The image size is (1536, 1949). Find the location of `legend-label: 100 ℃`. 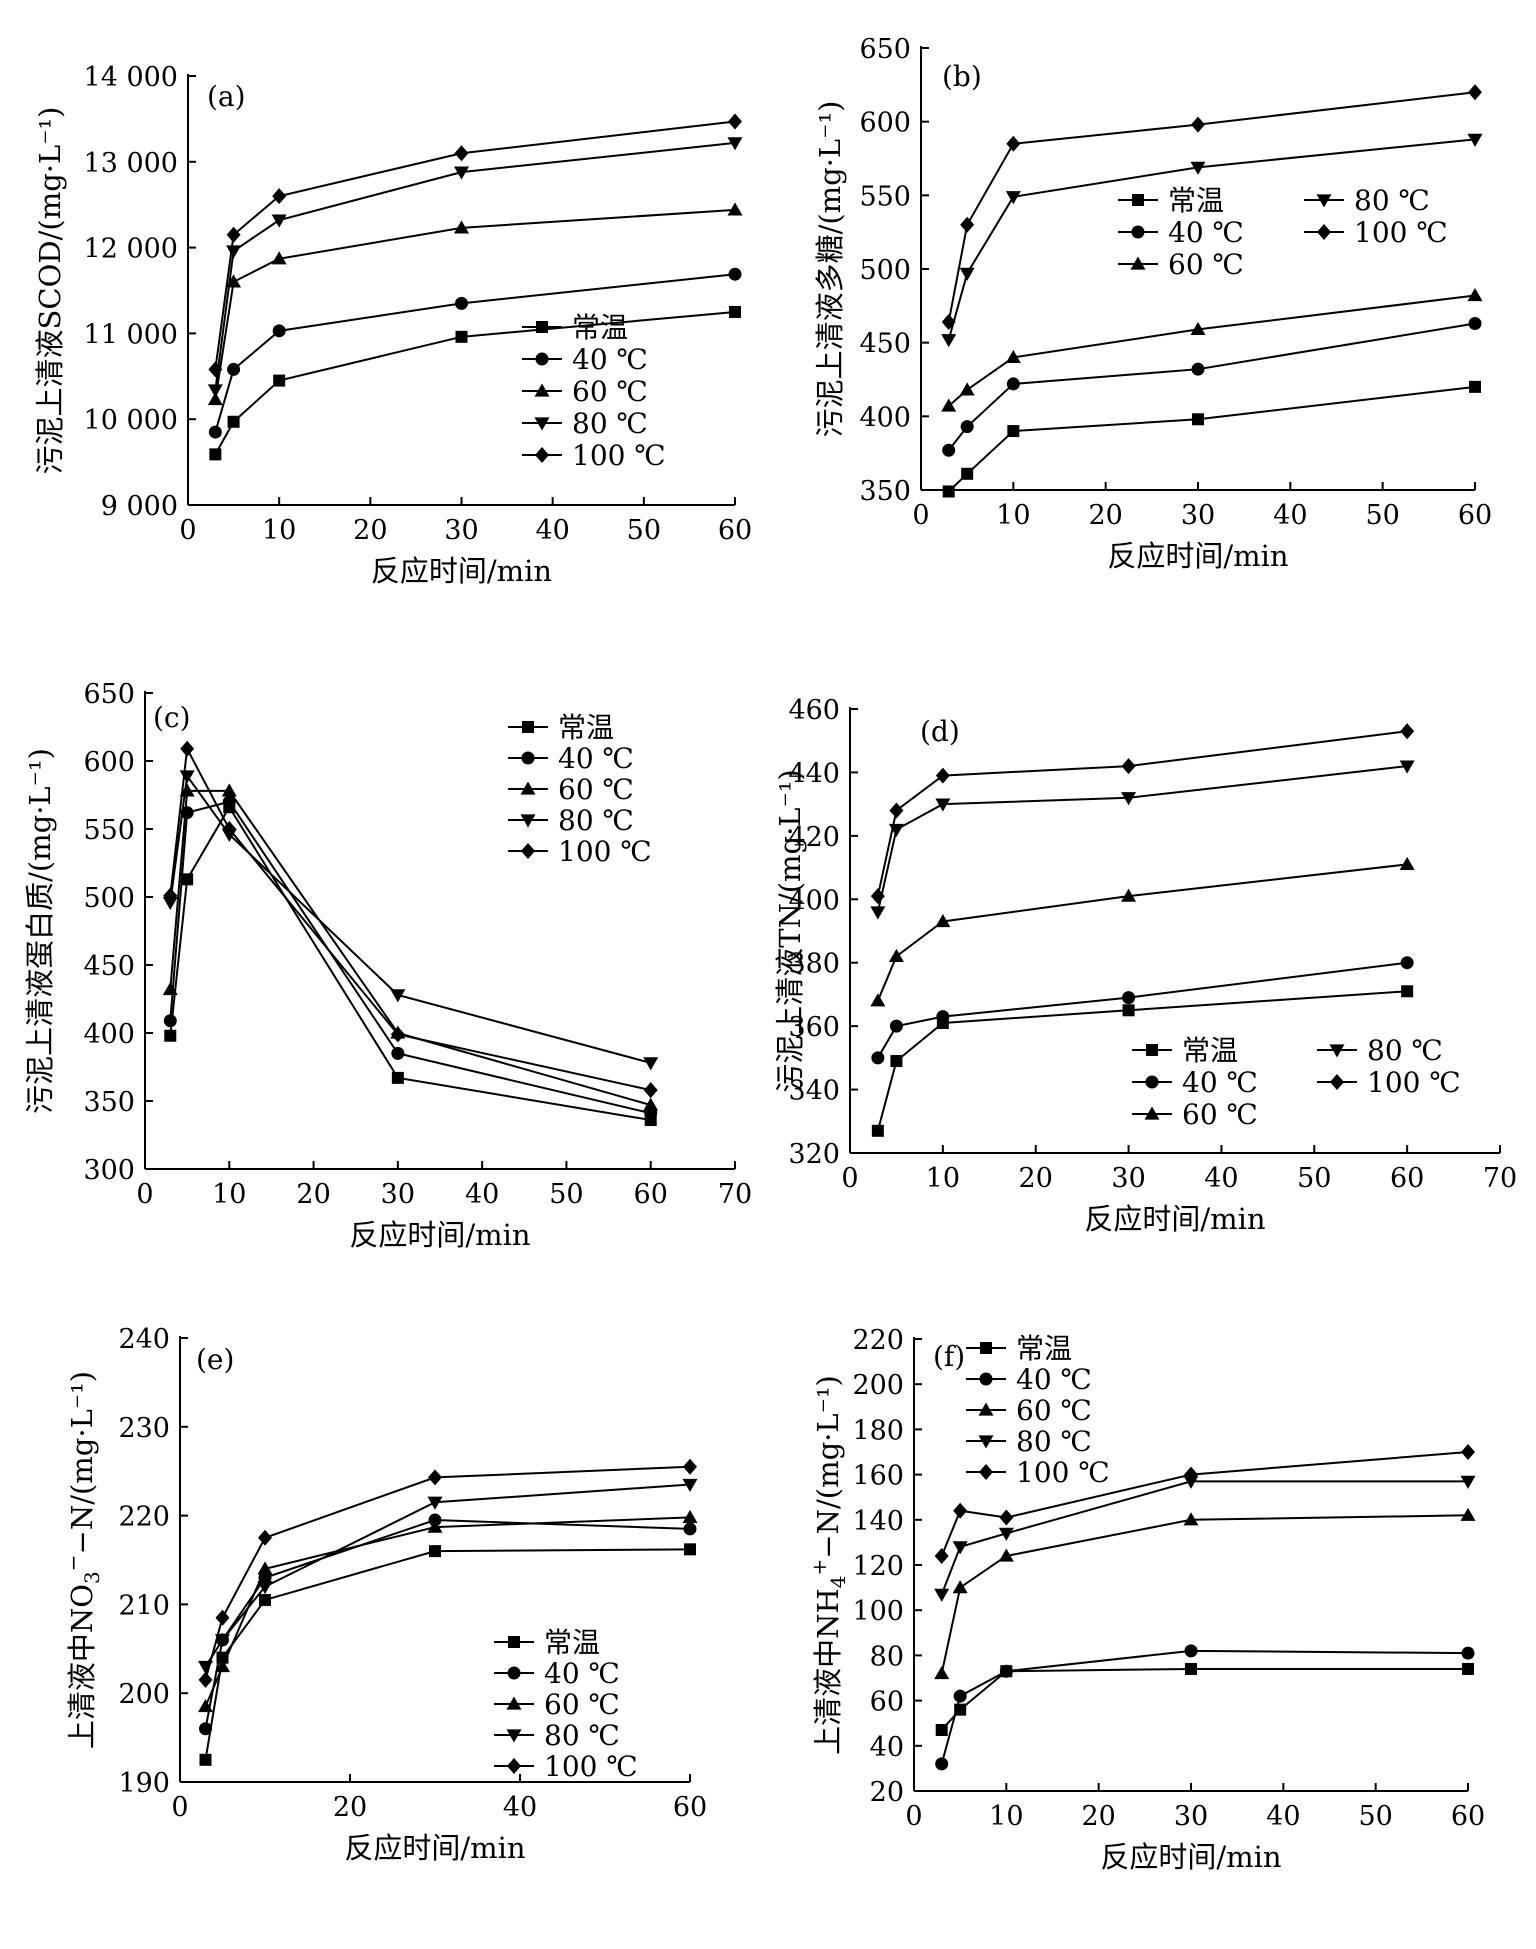

legend-label: 100 ℃ is located at coordinates (591, 1766).